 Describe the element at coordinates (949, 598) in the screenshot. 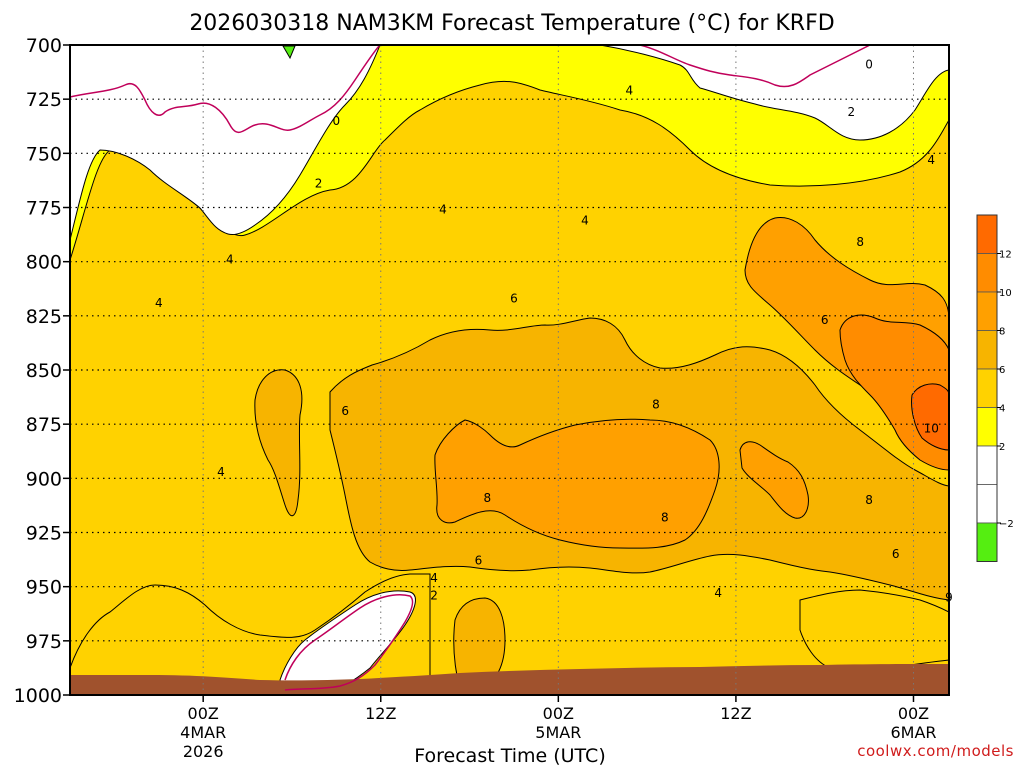

I see `contour-label: 9` at that location.